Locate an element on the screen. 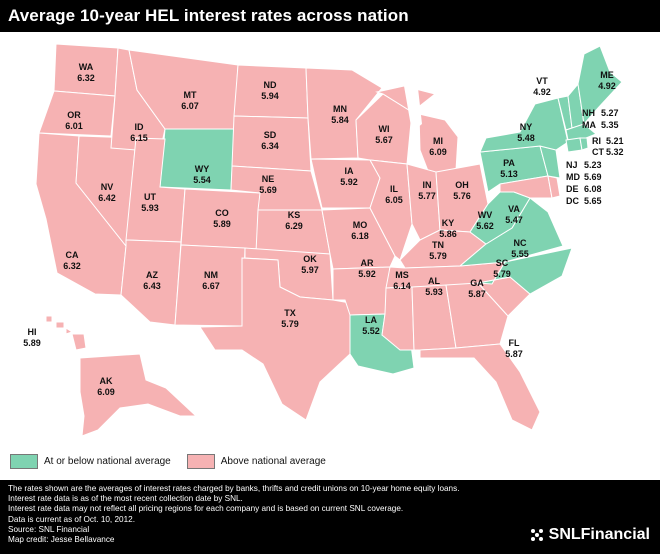 Image resolution: width=660 pixels, height=554 pixels. label-ks-rate: 6.29 is located at coordinates (294, 226).